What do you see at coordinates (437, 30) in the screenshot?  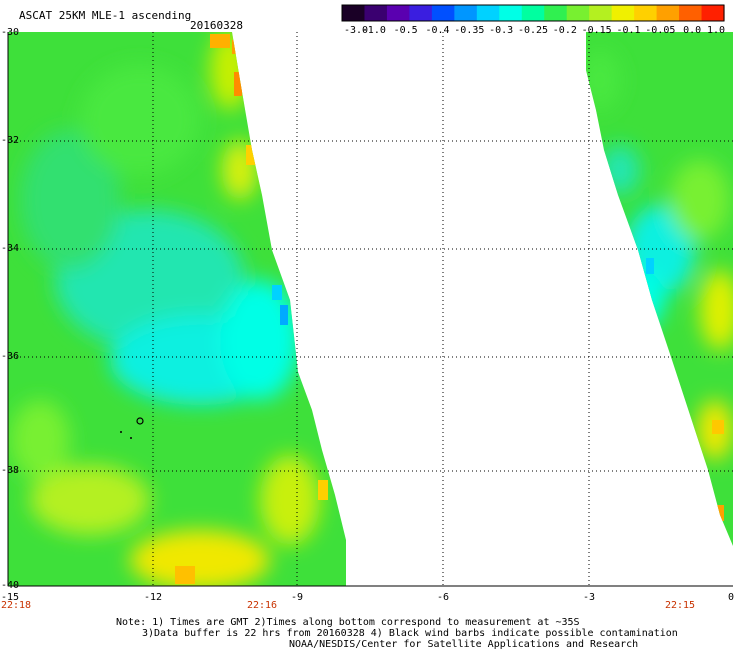 I see `colorbar-tick-label: -0.4` at bounding box center [437, 30].